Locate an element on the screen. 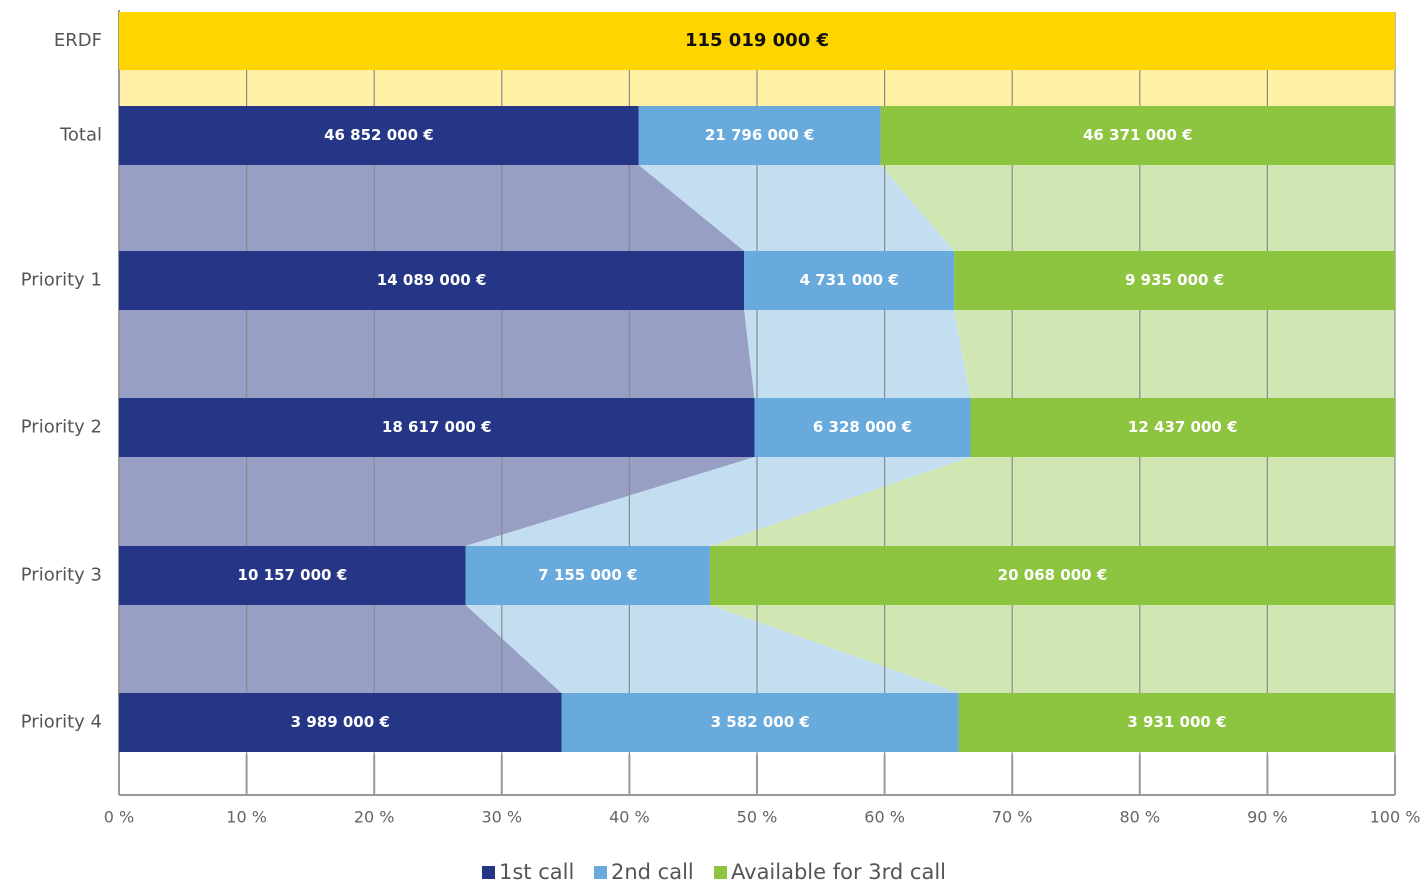  category-label: ERDF is located at coordinates (78, 40).